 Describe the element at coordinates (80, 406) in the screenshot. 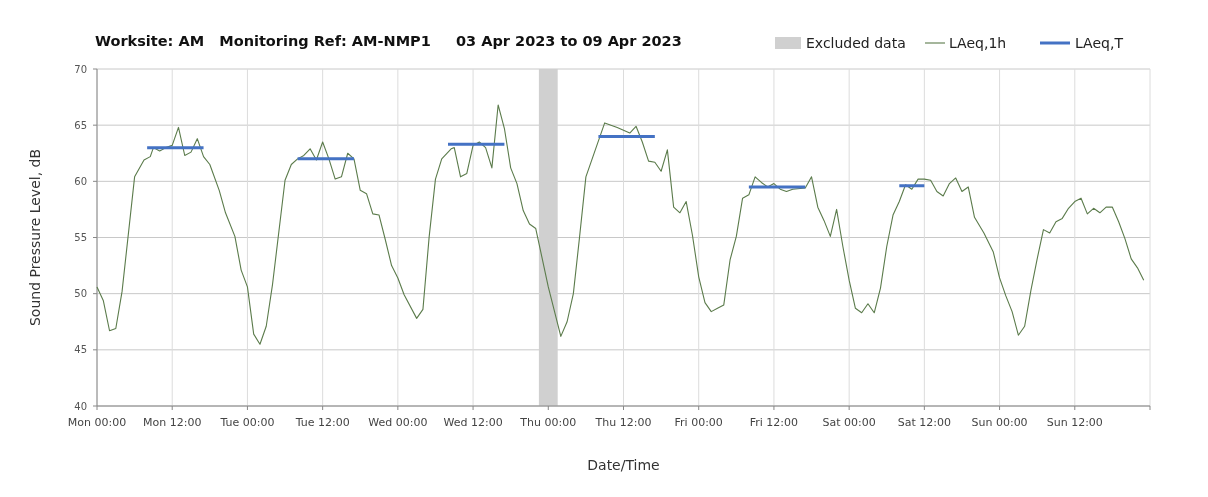

I see `y-tick-label: 40` at that location.